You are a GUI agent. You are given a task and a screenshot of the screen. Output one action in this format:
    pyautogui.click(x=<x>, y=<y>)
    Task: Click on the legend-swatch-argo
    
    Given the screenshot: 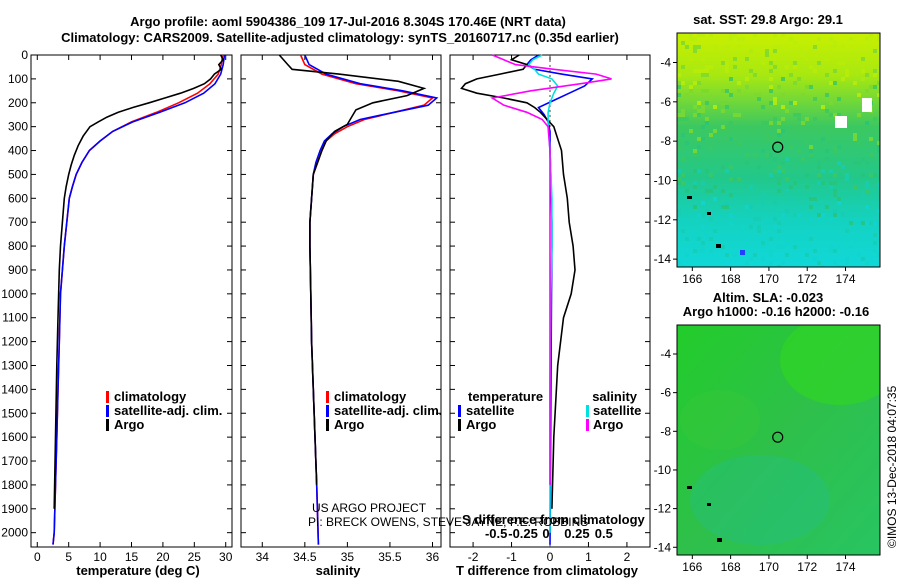 What is the action you would take?
    pyautogui.click(x=327, y=425)
    